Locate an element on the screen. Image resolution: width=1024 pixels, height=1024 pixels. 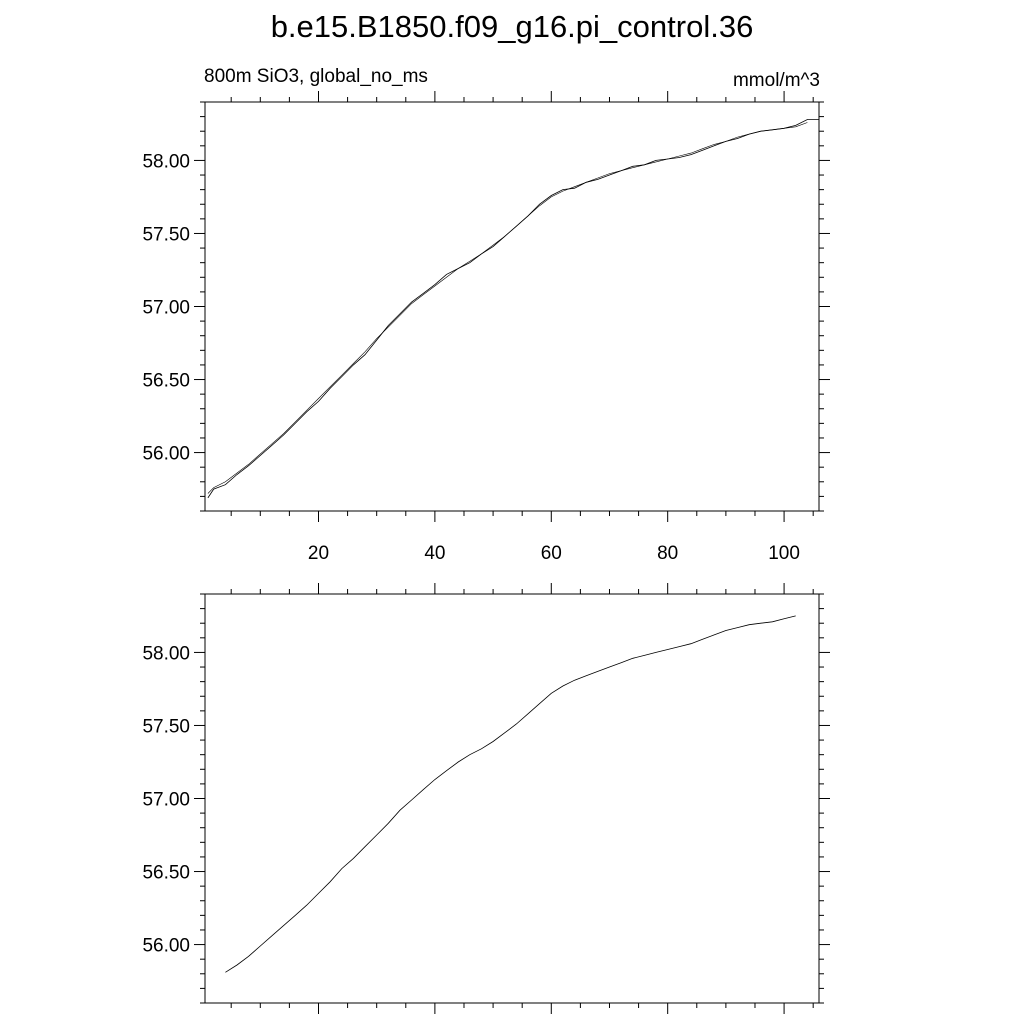
top-x-tick-label: 100 is located at coordinates (784, 553).